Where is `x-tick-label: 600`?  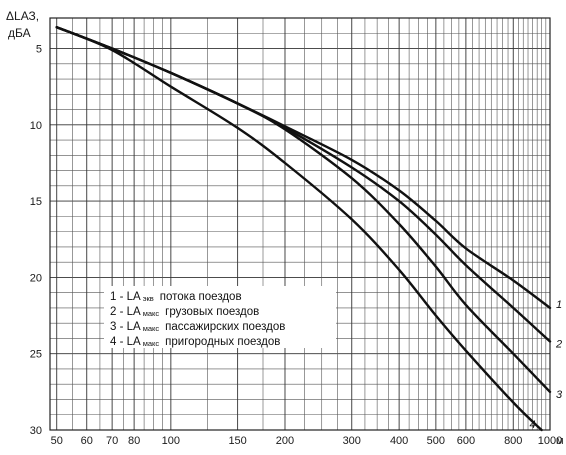 x-tick-label: 600 is located at coordinates (466, 441).